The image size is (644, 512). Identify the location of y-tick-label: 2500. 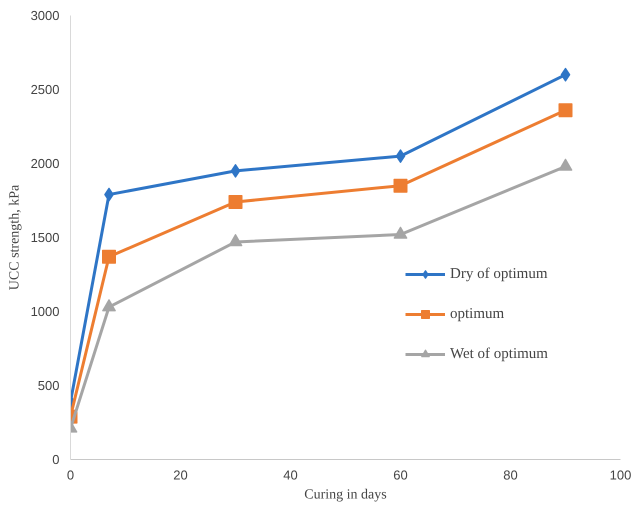
(45, 89).